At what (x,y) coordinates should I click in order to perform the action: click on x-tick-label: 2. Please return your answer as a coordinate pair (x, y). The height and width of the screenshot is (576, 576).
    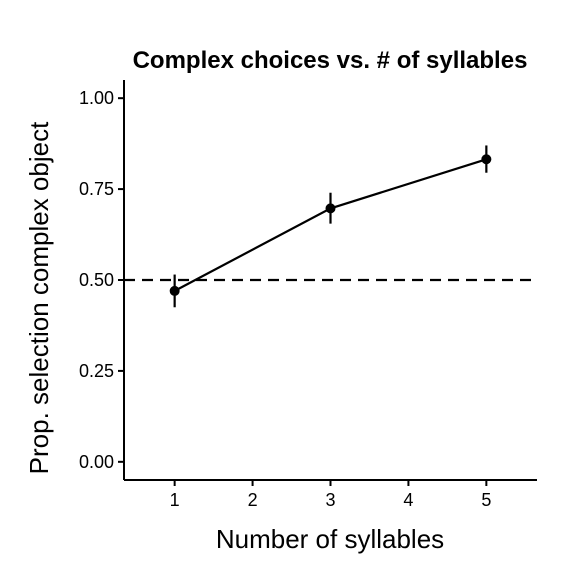
    Looking at the image, I should click on (253, 500).